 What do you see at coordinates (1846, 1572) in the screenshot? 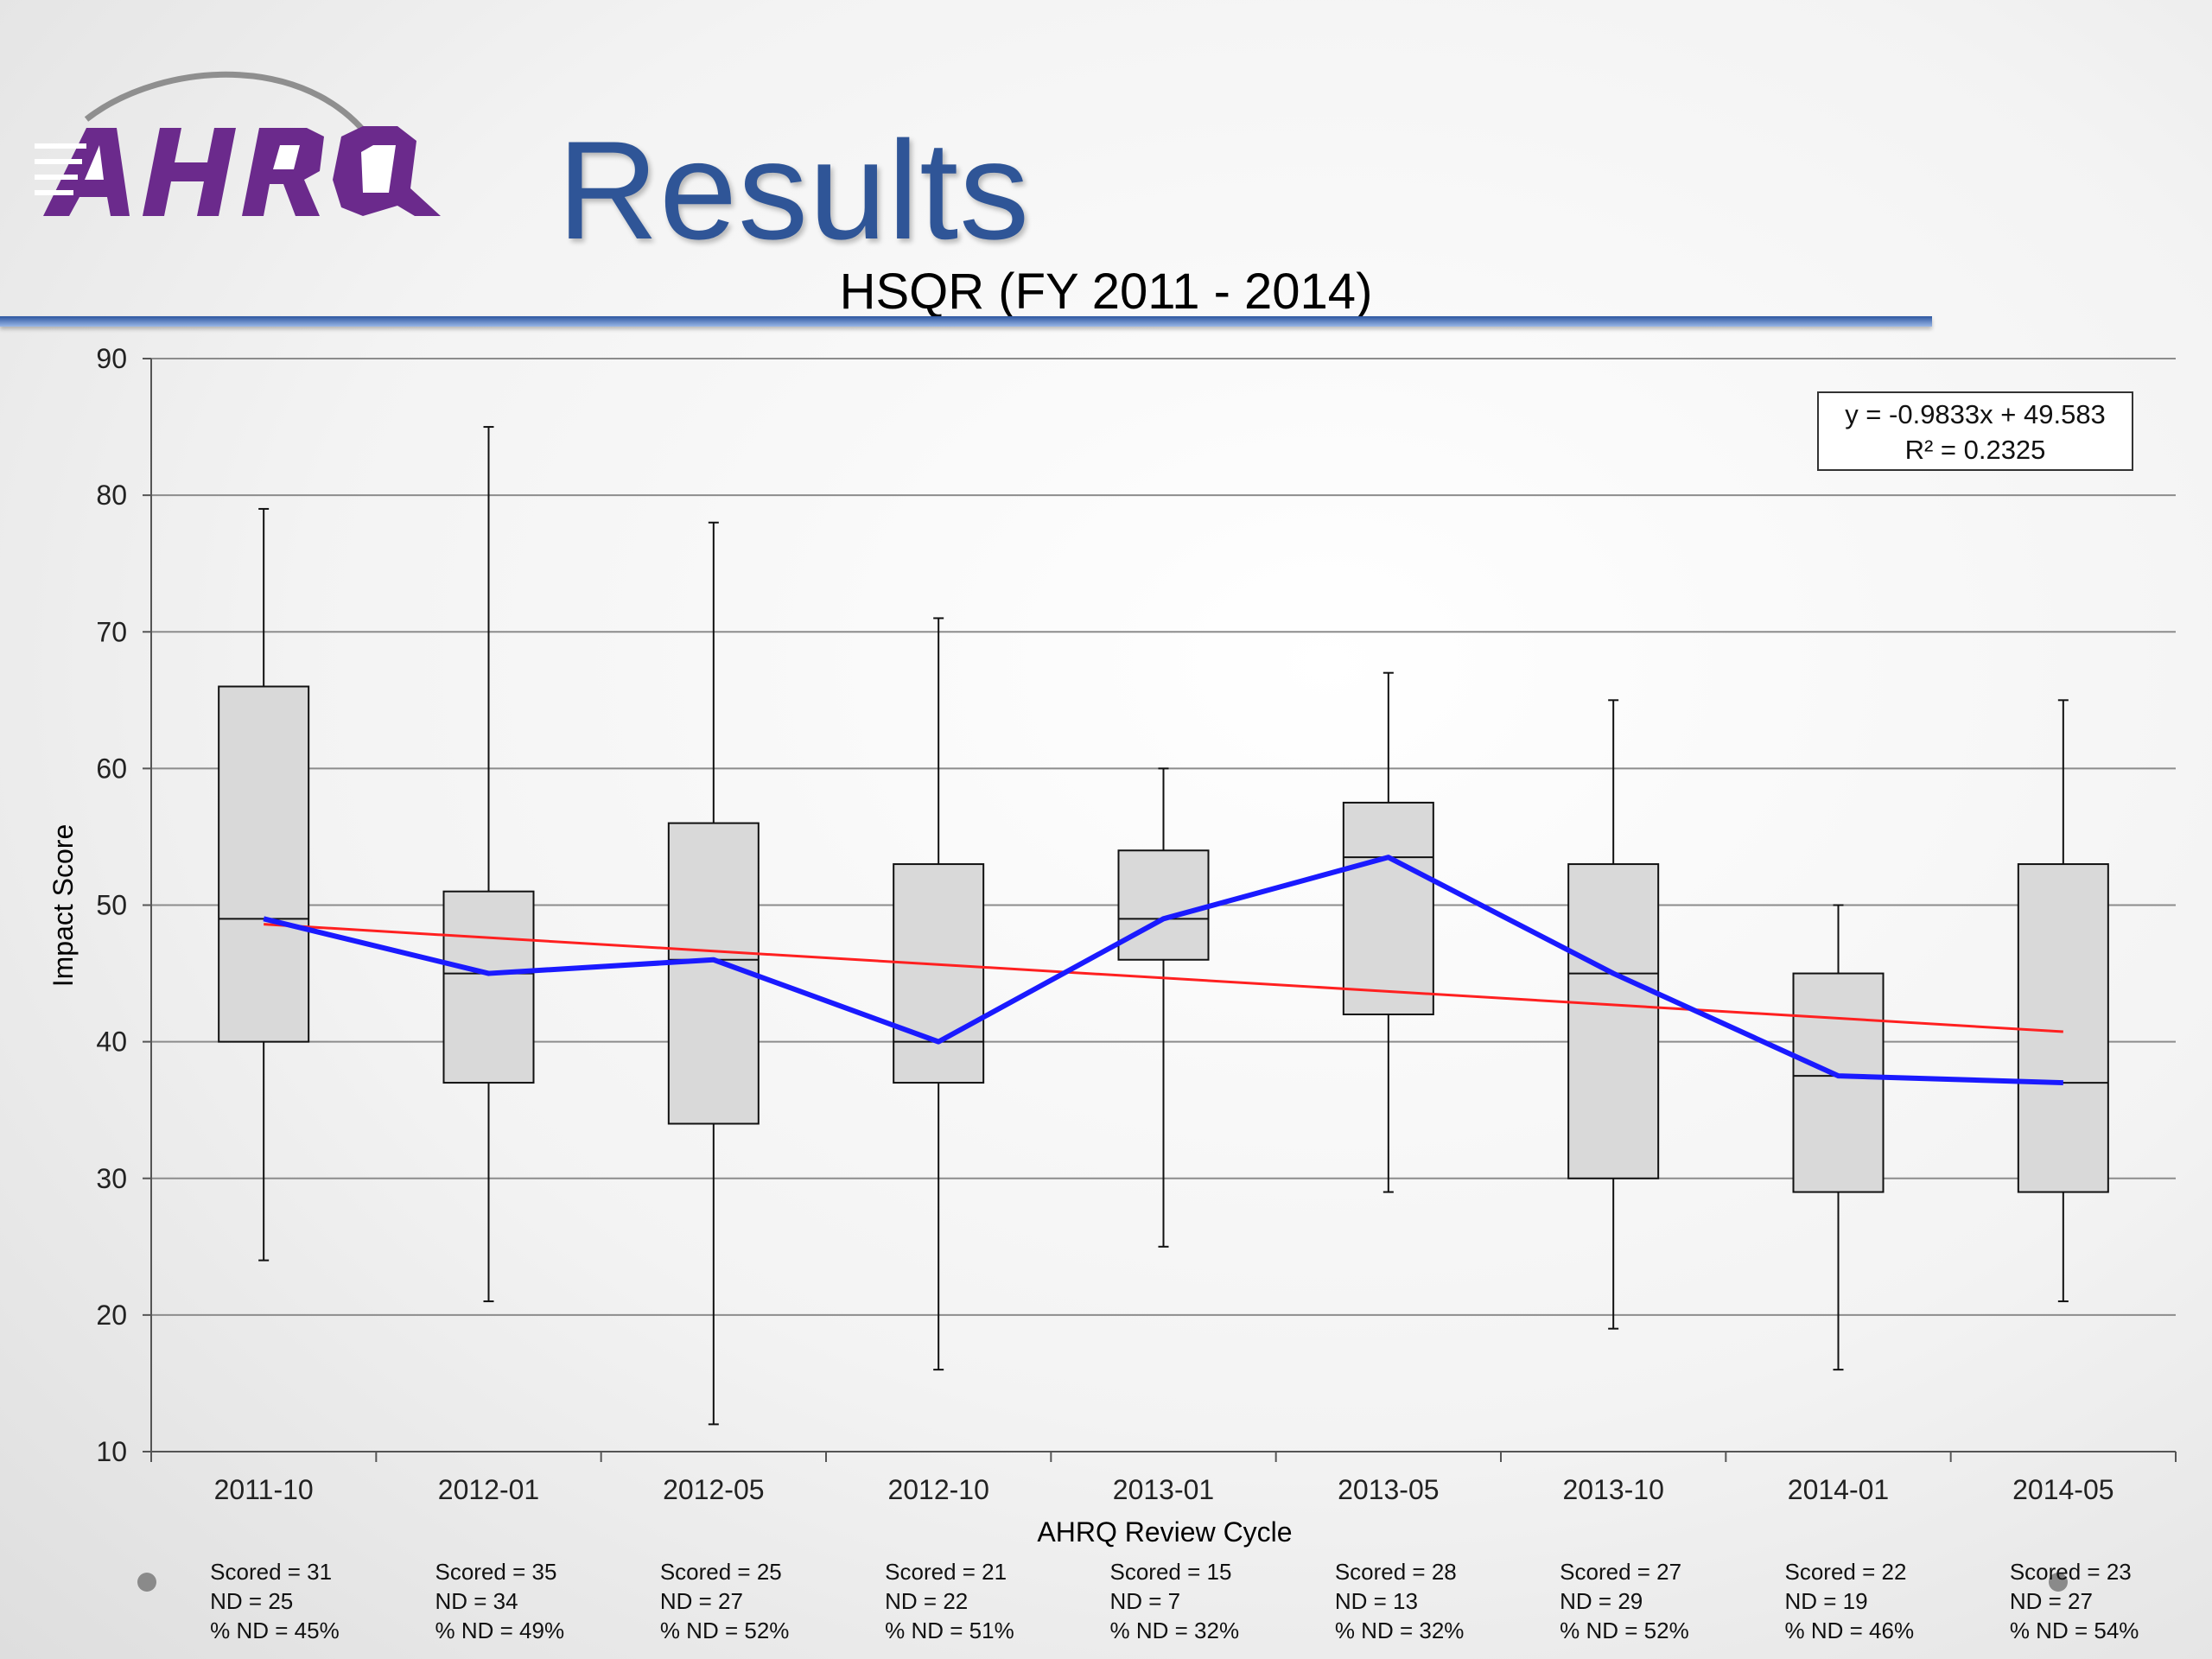
I see `stat-scored: Scored = 22` at bounding box center [1846, 1572].